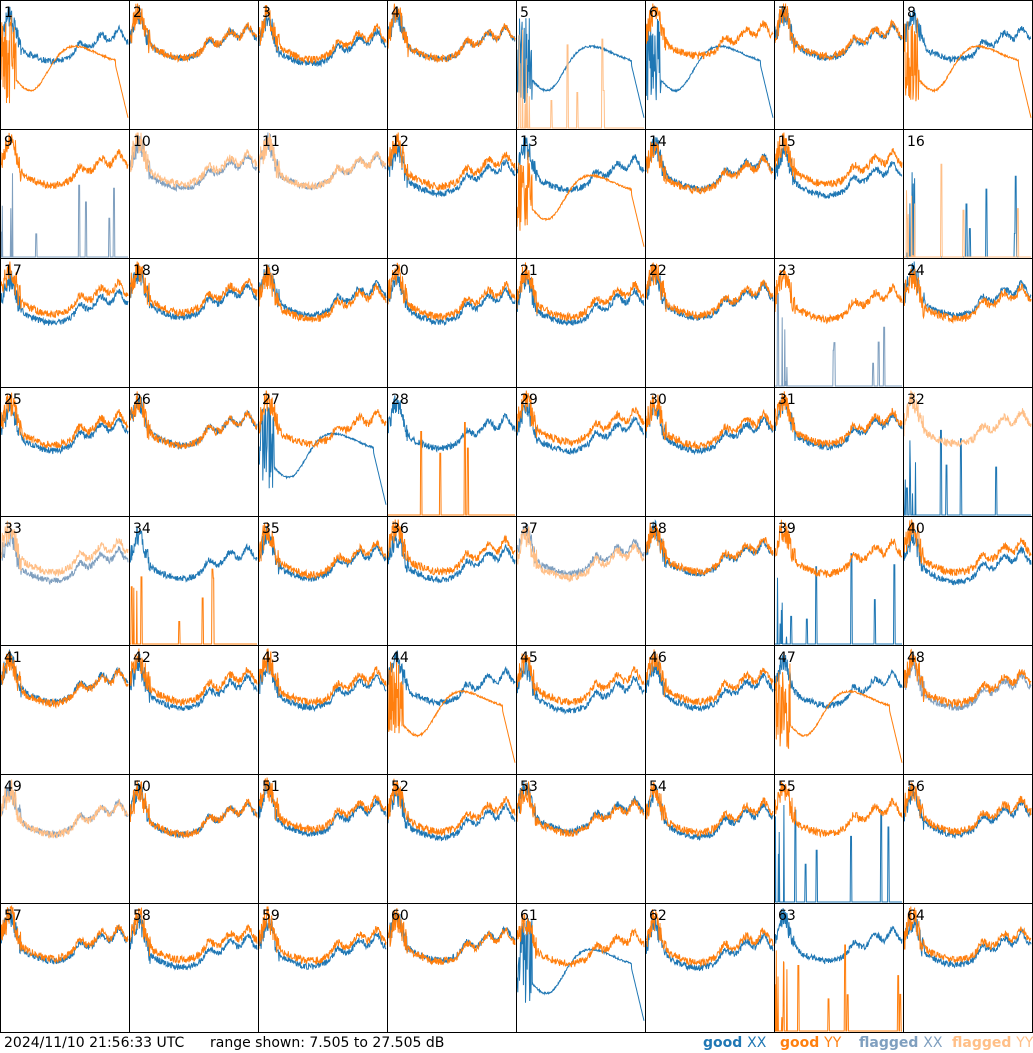 The width and height of the screenshot is (1033, 1053). Describe the element at coordinates (271, 787) in the screenshot. I see `panel-label-51: 51` at that location.